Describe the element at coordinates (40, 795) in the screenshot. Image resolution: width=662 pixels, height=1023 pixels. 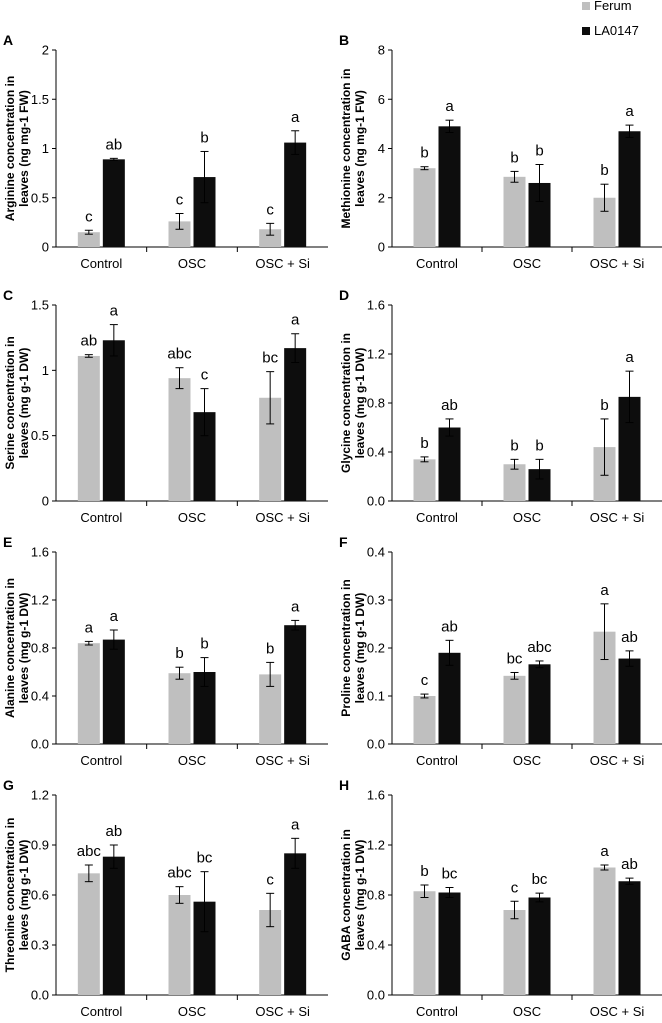
I see `y-tick-label-g-4: 1.2` at that location.